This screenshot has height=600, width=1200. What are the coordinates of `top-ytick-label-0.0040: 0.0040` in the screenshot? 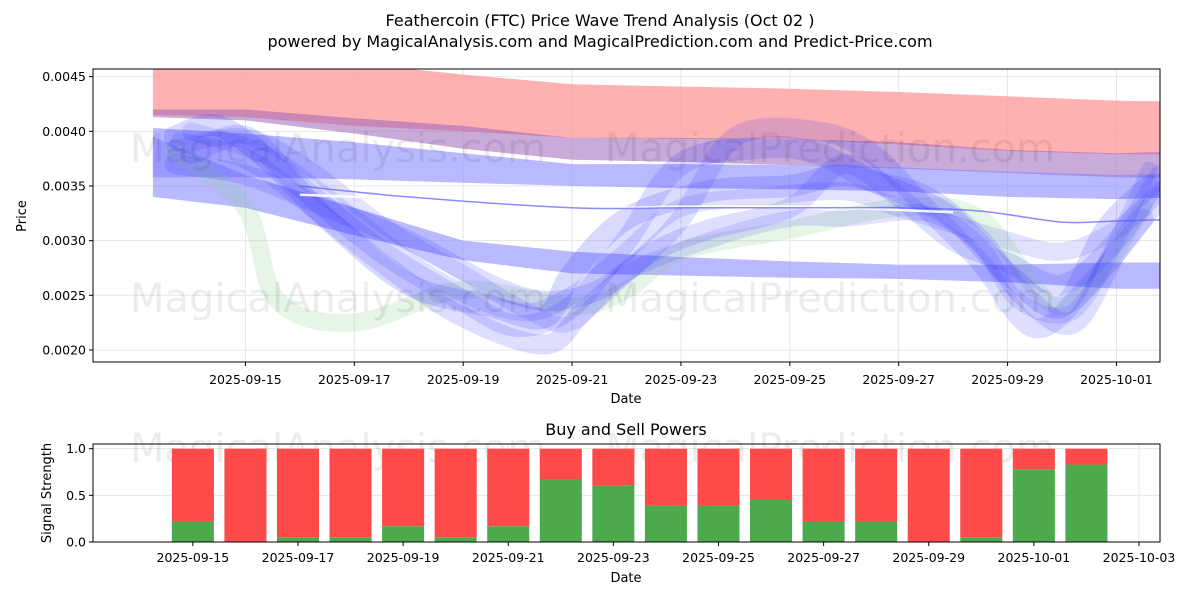 It's located at (64, 131).